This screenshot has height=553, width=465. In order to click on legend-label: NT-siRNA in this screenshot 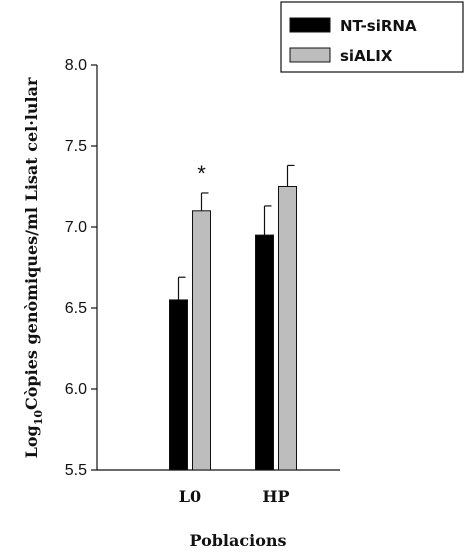, I will do `click(378, 26)`.